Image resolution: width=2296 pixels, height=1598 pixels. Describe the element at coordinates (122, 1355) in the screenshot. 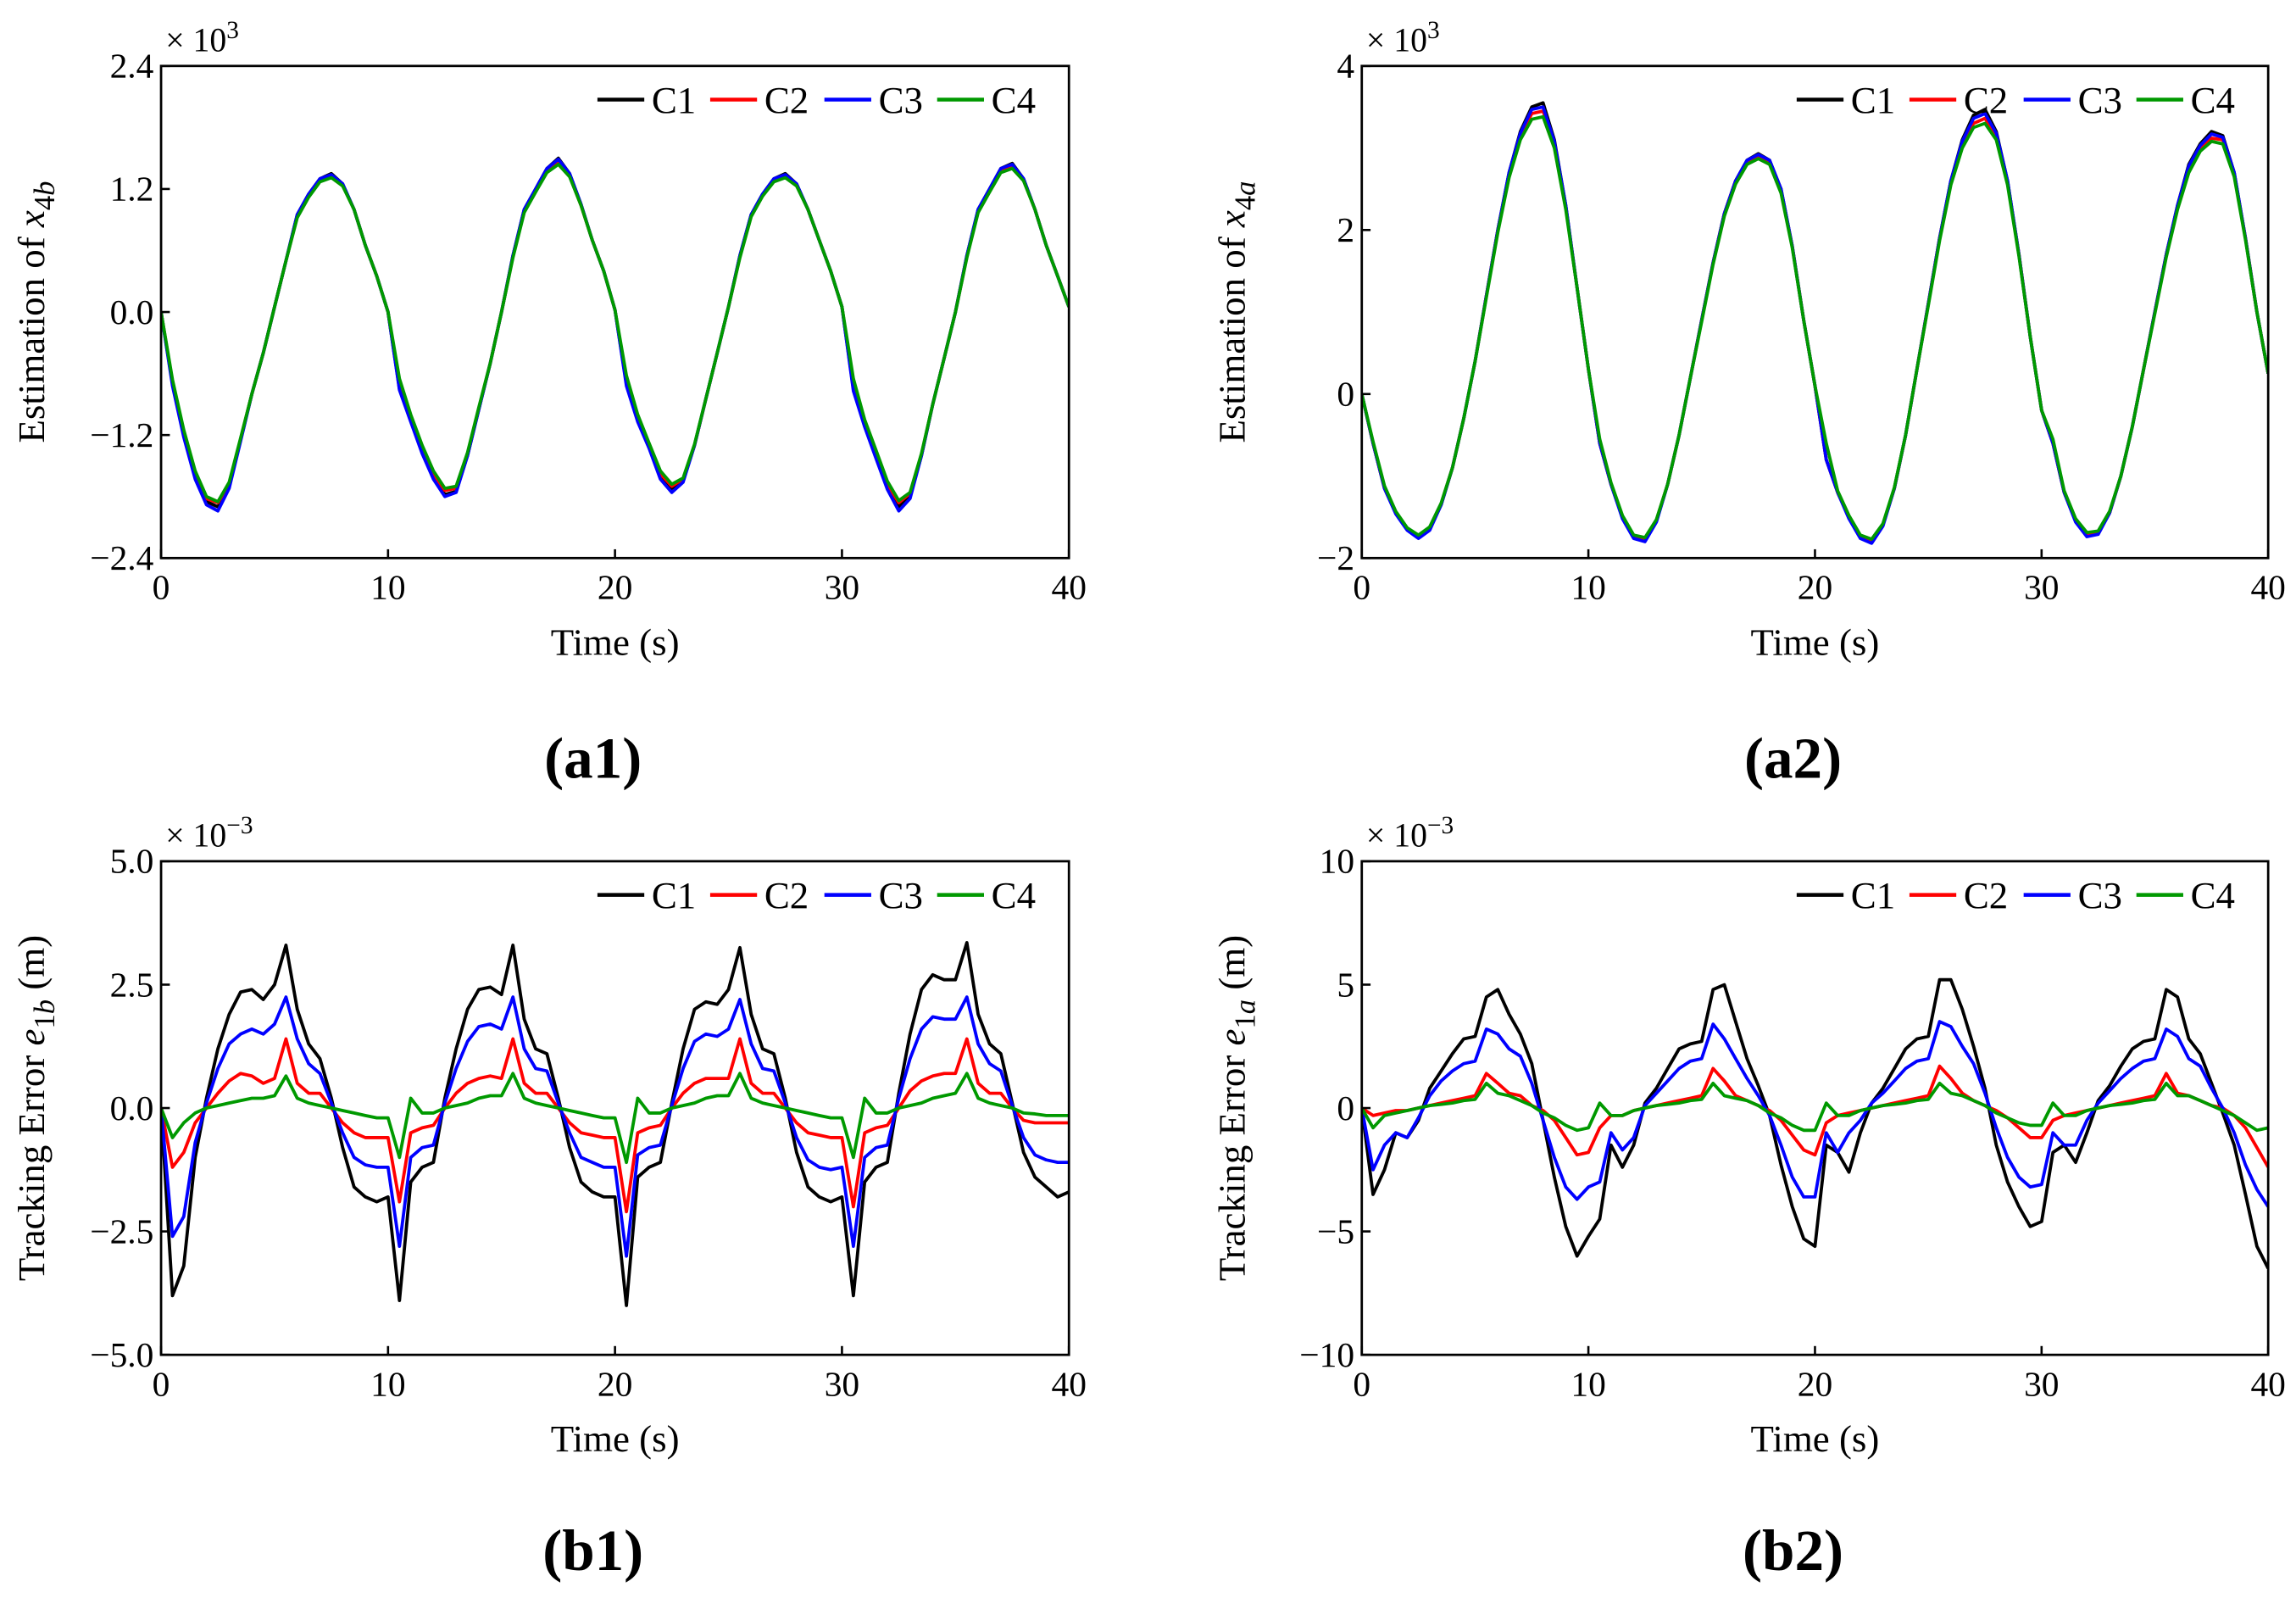

I see `y-tick-label: −5.0` at that location.